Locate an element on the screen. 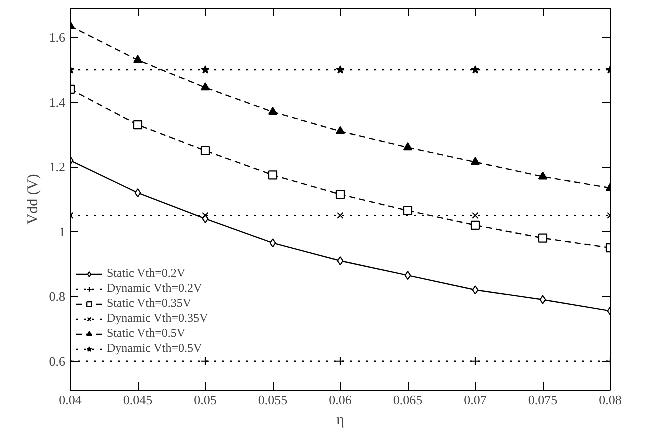 This screenshot has height=444, width=645. x-tick-label: 0.05 is located at coordinates (205, 400).